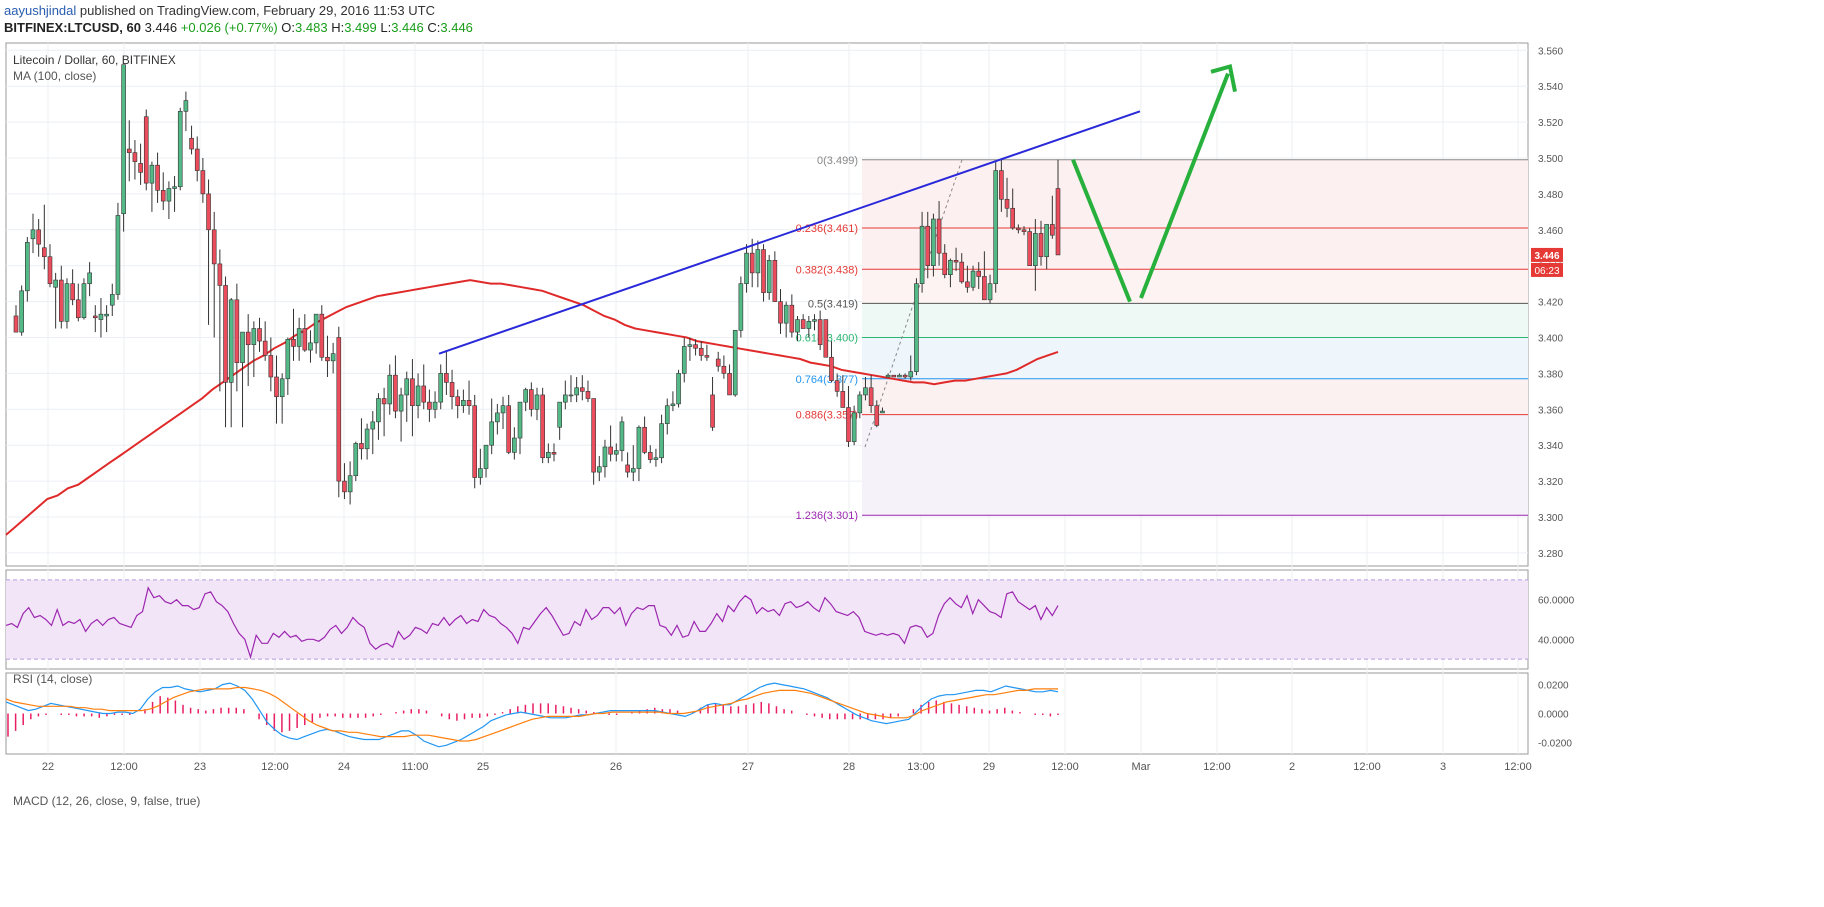 This screenshot has height=907, width=1824. Describe the element at coordinates (1550, 482) in the screenshot. I see `y-tick-label: 3.320` at that location.